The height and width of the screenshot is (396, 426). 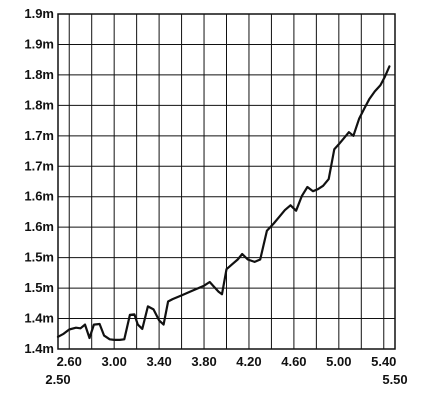 What do you see at coordinates (39, 226) in the screenshot?
I see `y-tick-label-4: 1.6m` at bounding box center [39, 226].